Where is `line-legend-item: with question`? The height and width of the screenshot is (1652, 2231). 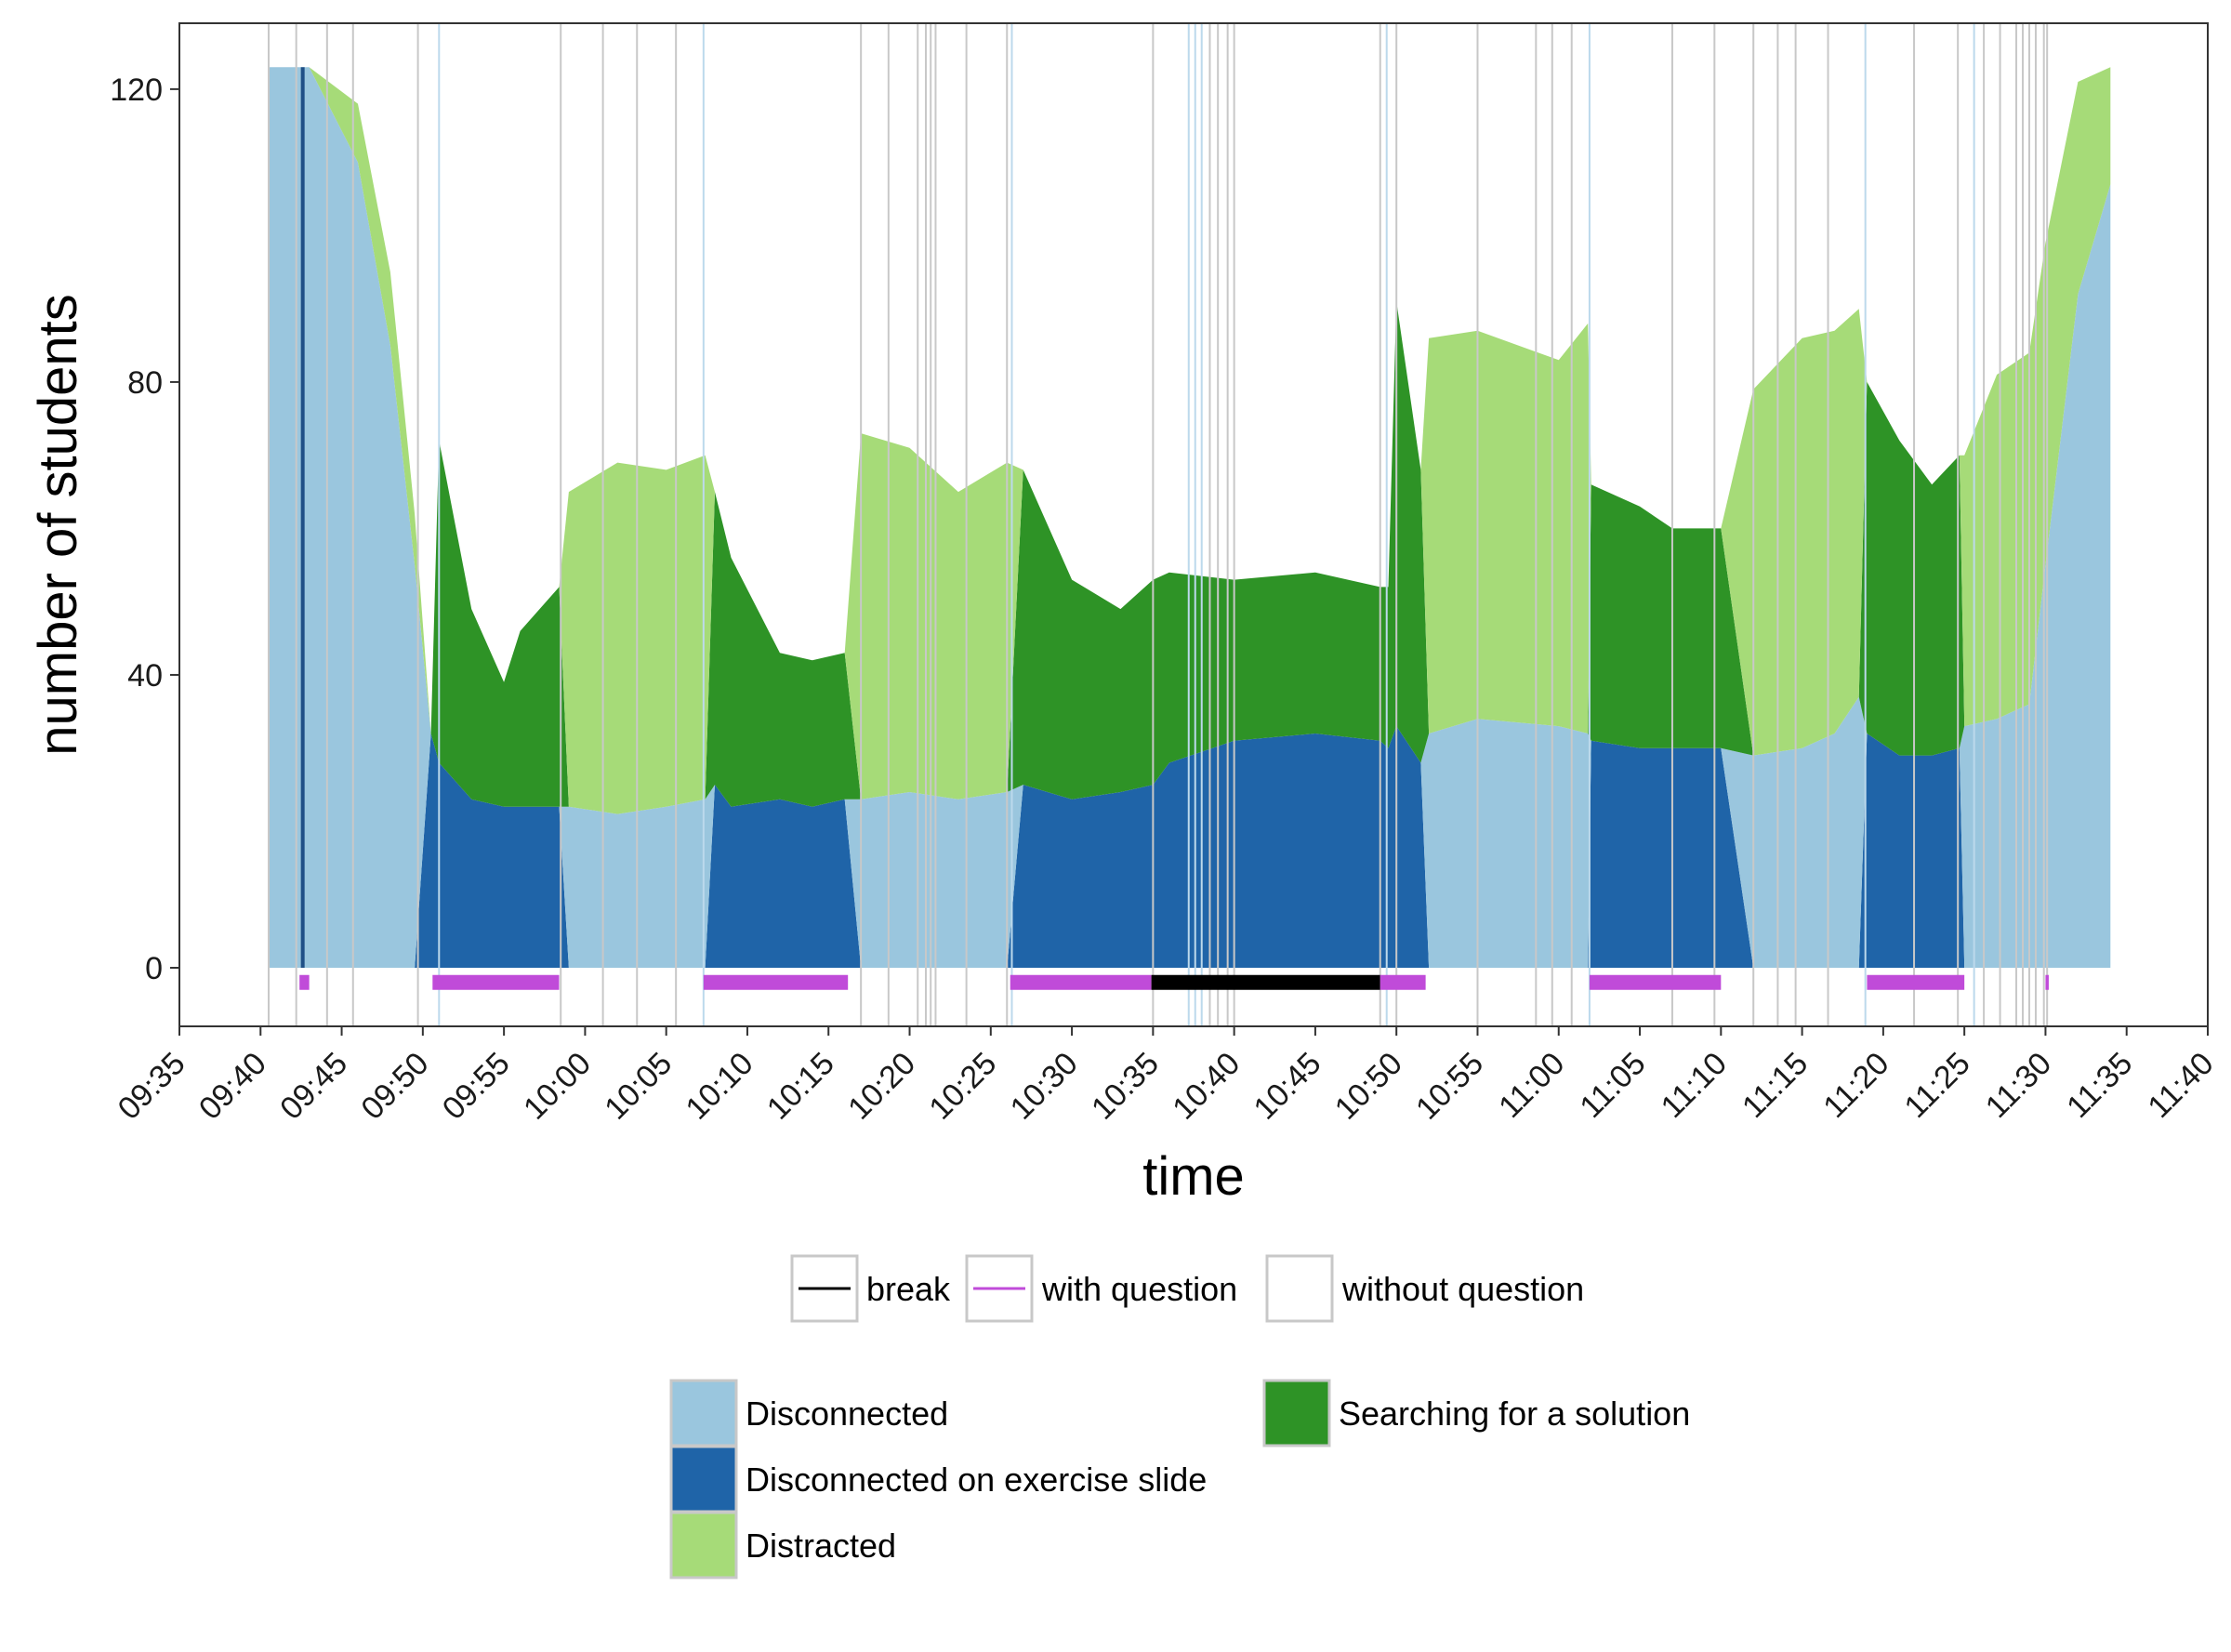
line-legend-item: with question is located at coordinates (1101, 1288).